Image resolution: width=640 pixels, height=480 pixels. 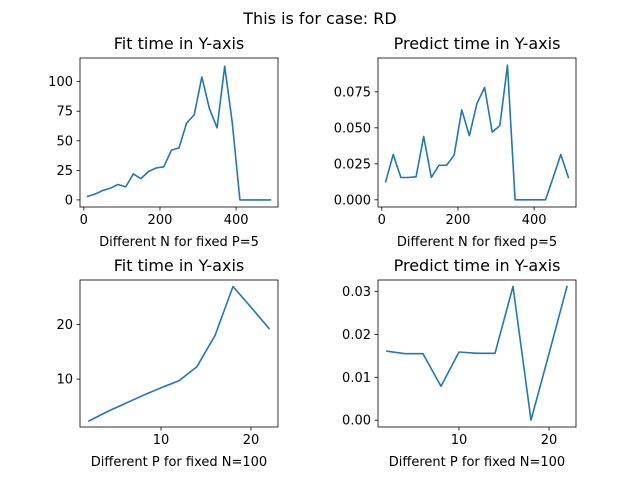 What do you see at coordinates (356, 421) in the screenshot?
I see `y-tick-label: 0.00` at bounding box center [356, 421].